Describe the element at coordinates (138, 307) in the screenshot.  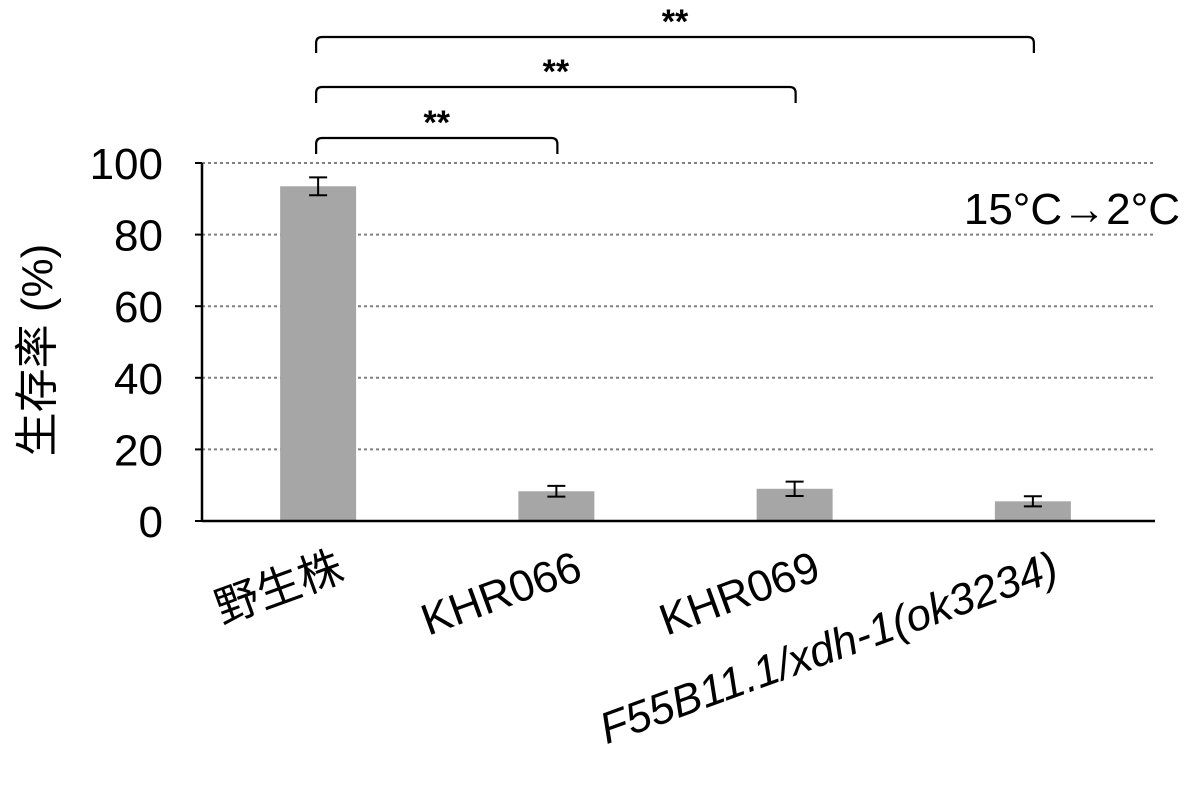
I see `y-tick-label: 60` at that location.